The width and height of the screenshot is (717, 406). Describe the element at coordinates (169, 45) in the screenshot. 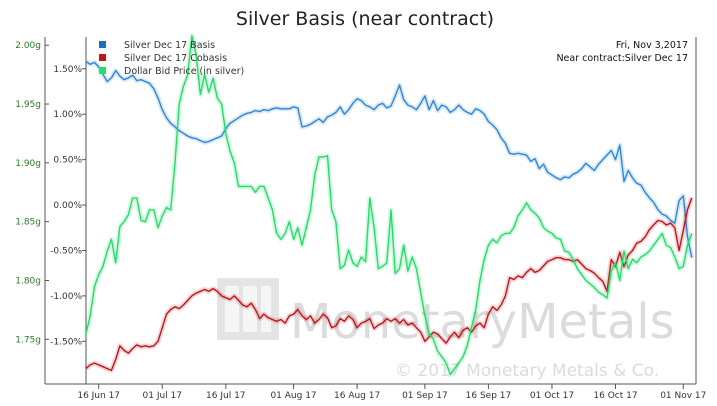

I see `legend-label-basis: Silver Dec 17 Basis` at that location.